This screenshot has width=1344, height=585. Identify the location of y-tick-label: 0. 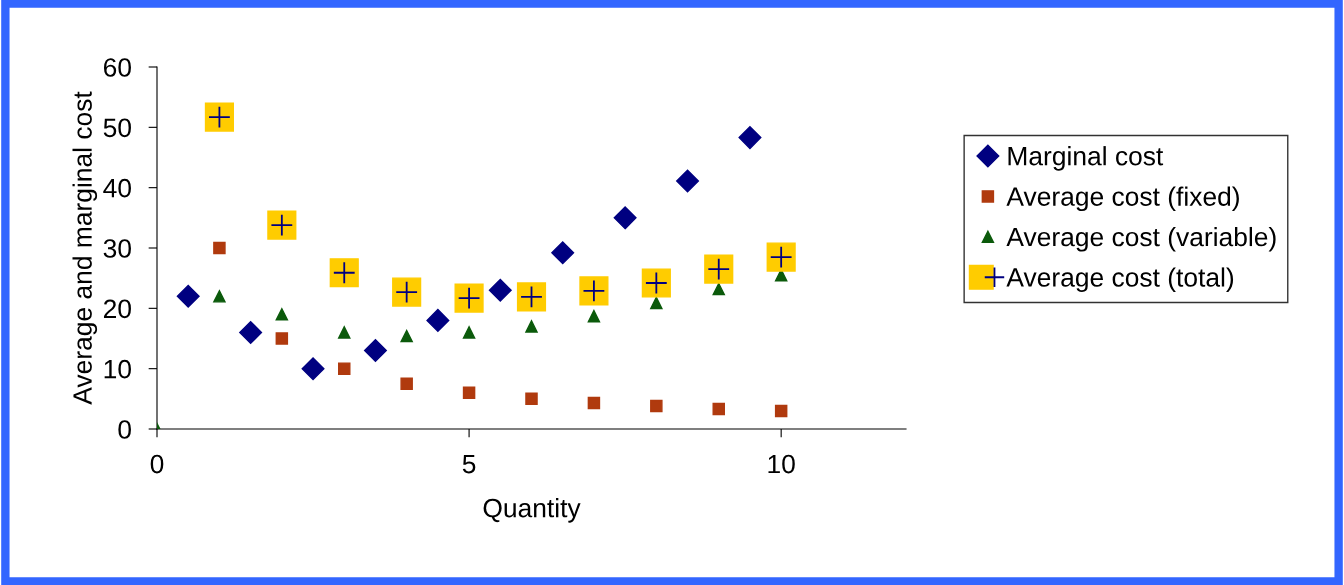
(124, 429).